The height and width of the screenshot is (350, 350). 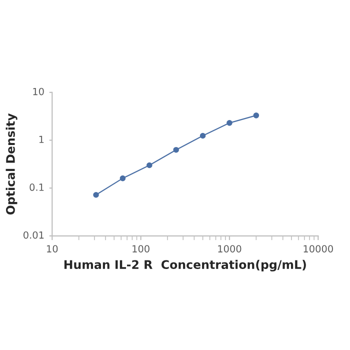 What do you see at coordinates (41, 139) in the screenshot?
I see `y-tick-label: 1` at bounding box center [41, 139].